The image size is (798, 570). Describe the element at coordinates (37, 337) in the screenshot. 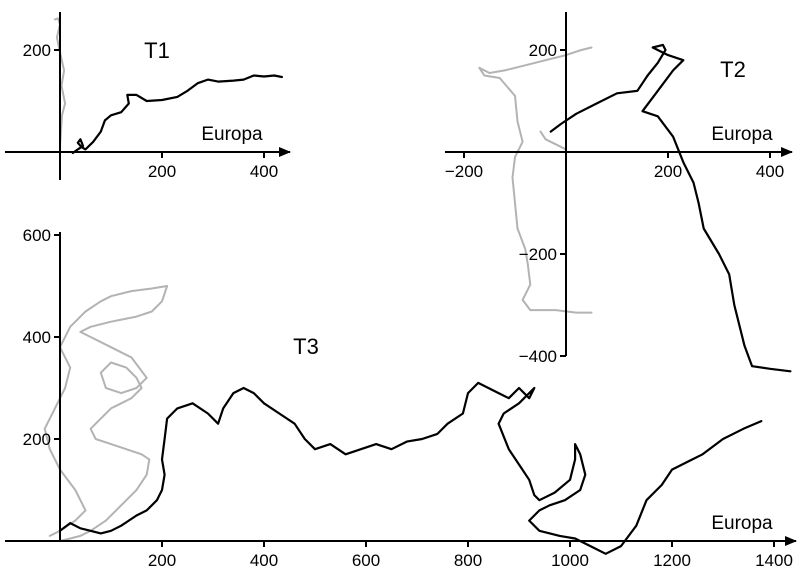

I see `y-tick-label: 400` at that location.